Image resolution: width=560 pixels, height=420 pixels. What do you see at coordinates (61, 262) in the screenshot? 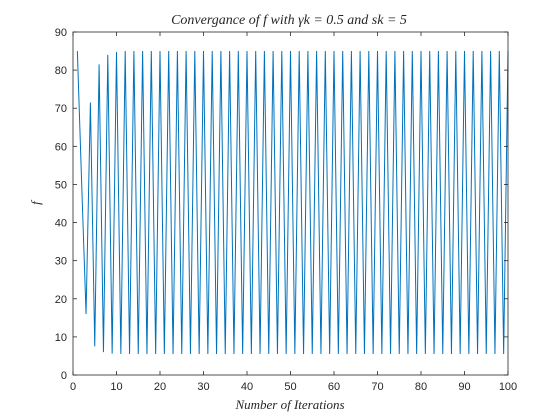
I see `y-tick-label: 30` at bounding box center [61, 262].